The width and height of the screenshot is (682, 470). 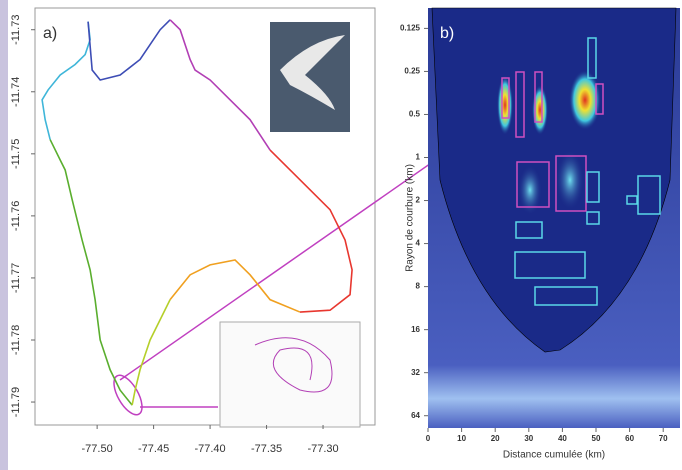 I want to click on boxes-cyan, so click(x=587, y=171).